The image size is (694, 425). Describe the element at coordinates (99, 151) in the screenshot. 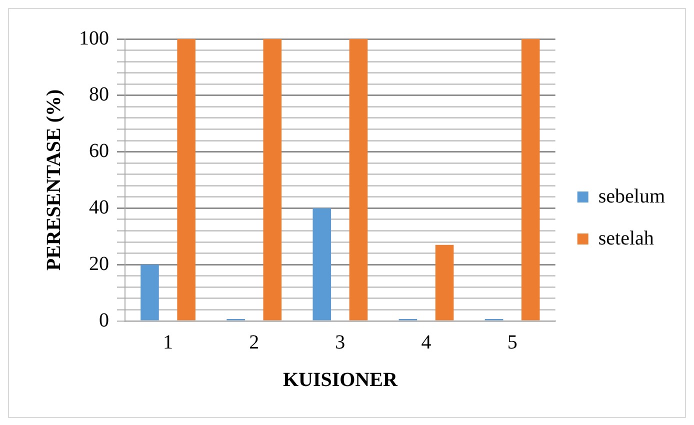

I see `y-tick-label: 60` at that location.